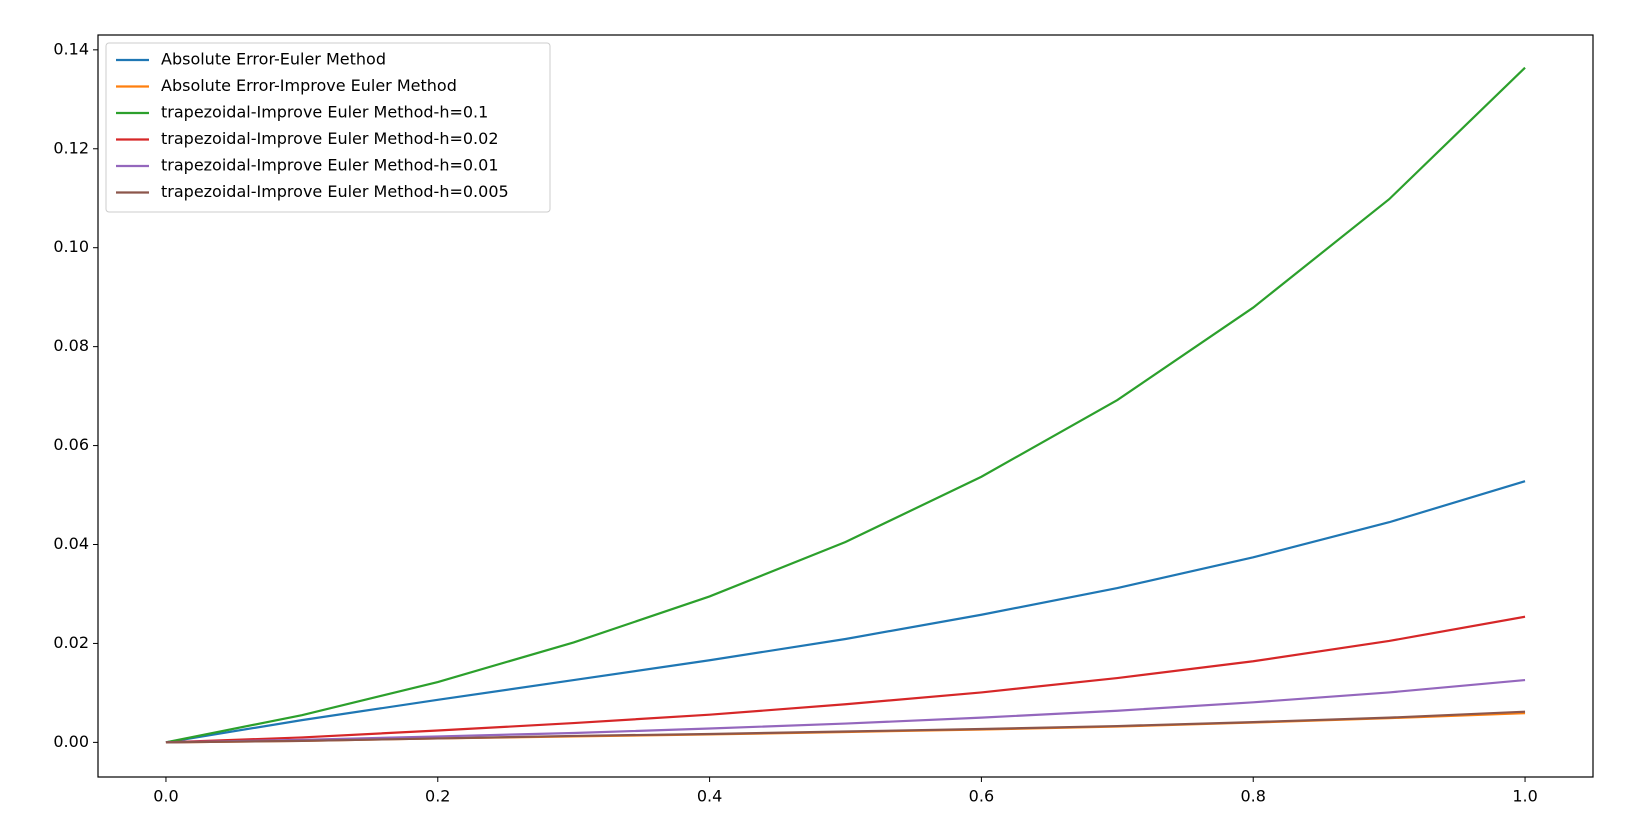 This screenshot has height=838, width=1638. Describe the element at coordinates (709, 796) in the screenshot. I see `x-tick-label: 0.4` at that location.